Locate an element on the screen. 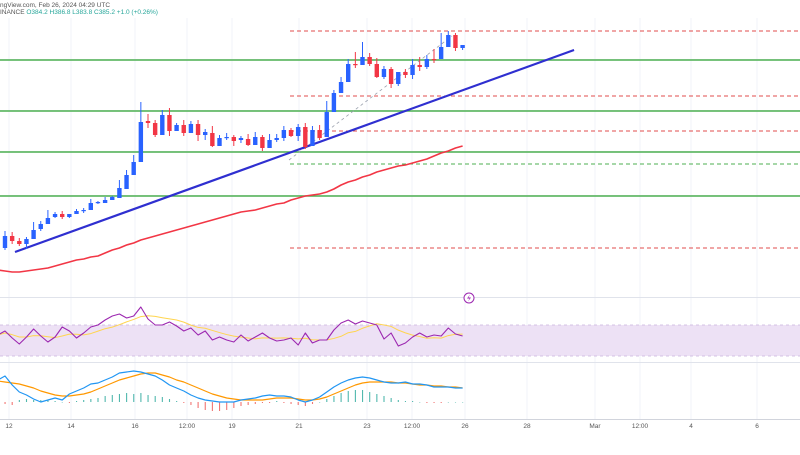 The image size is (800, 455). rsi-indicator is located at coordinates (400, 331).